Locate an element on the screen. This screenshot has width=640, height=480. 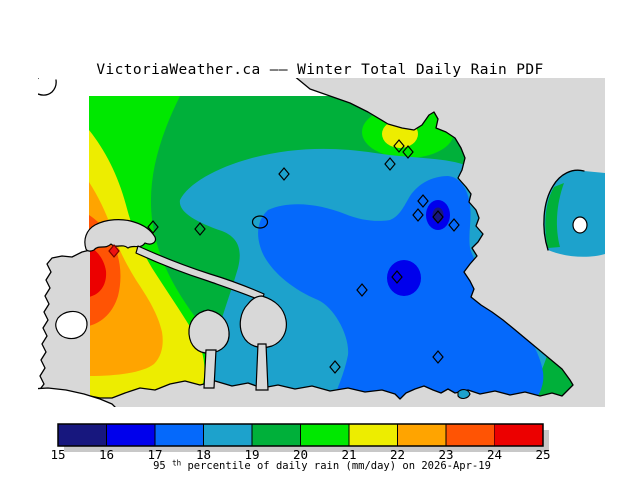
colorbar-tick-label: 20 is located at coordinates (300, 454).